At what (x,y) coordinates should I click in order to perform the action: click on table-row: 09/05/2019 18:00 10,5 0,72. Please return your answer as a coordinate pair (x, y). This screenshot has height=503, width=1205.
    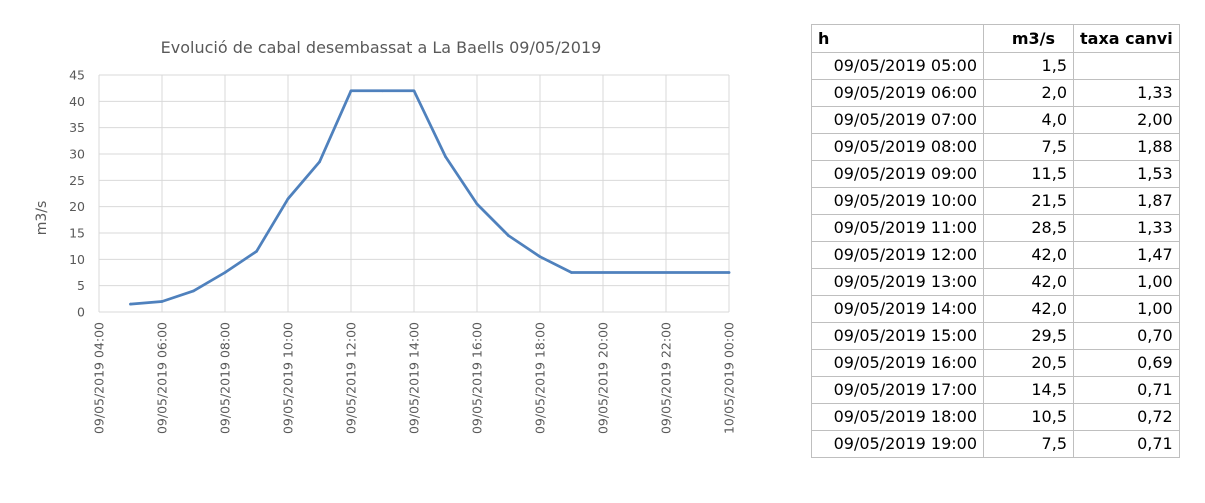
    Looking at the image, I should click on (995, 417).